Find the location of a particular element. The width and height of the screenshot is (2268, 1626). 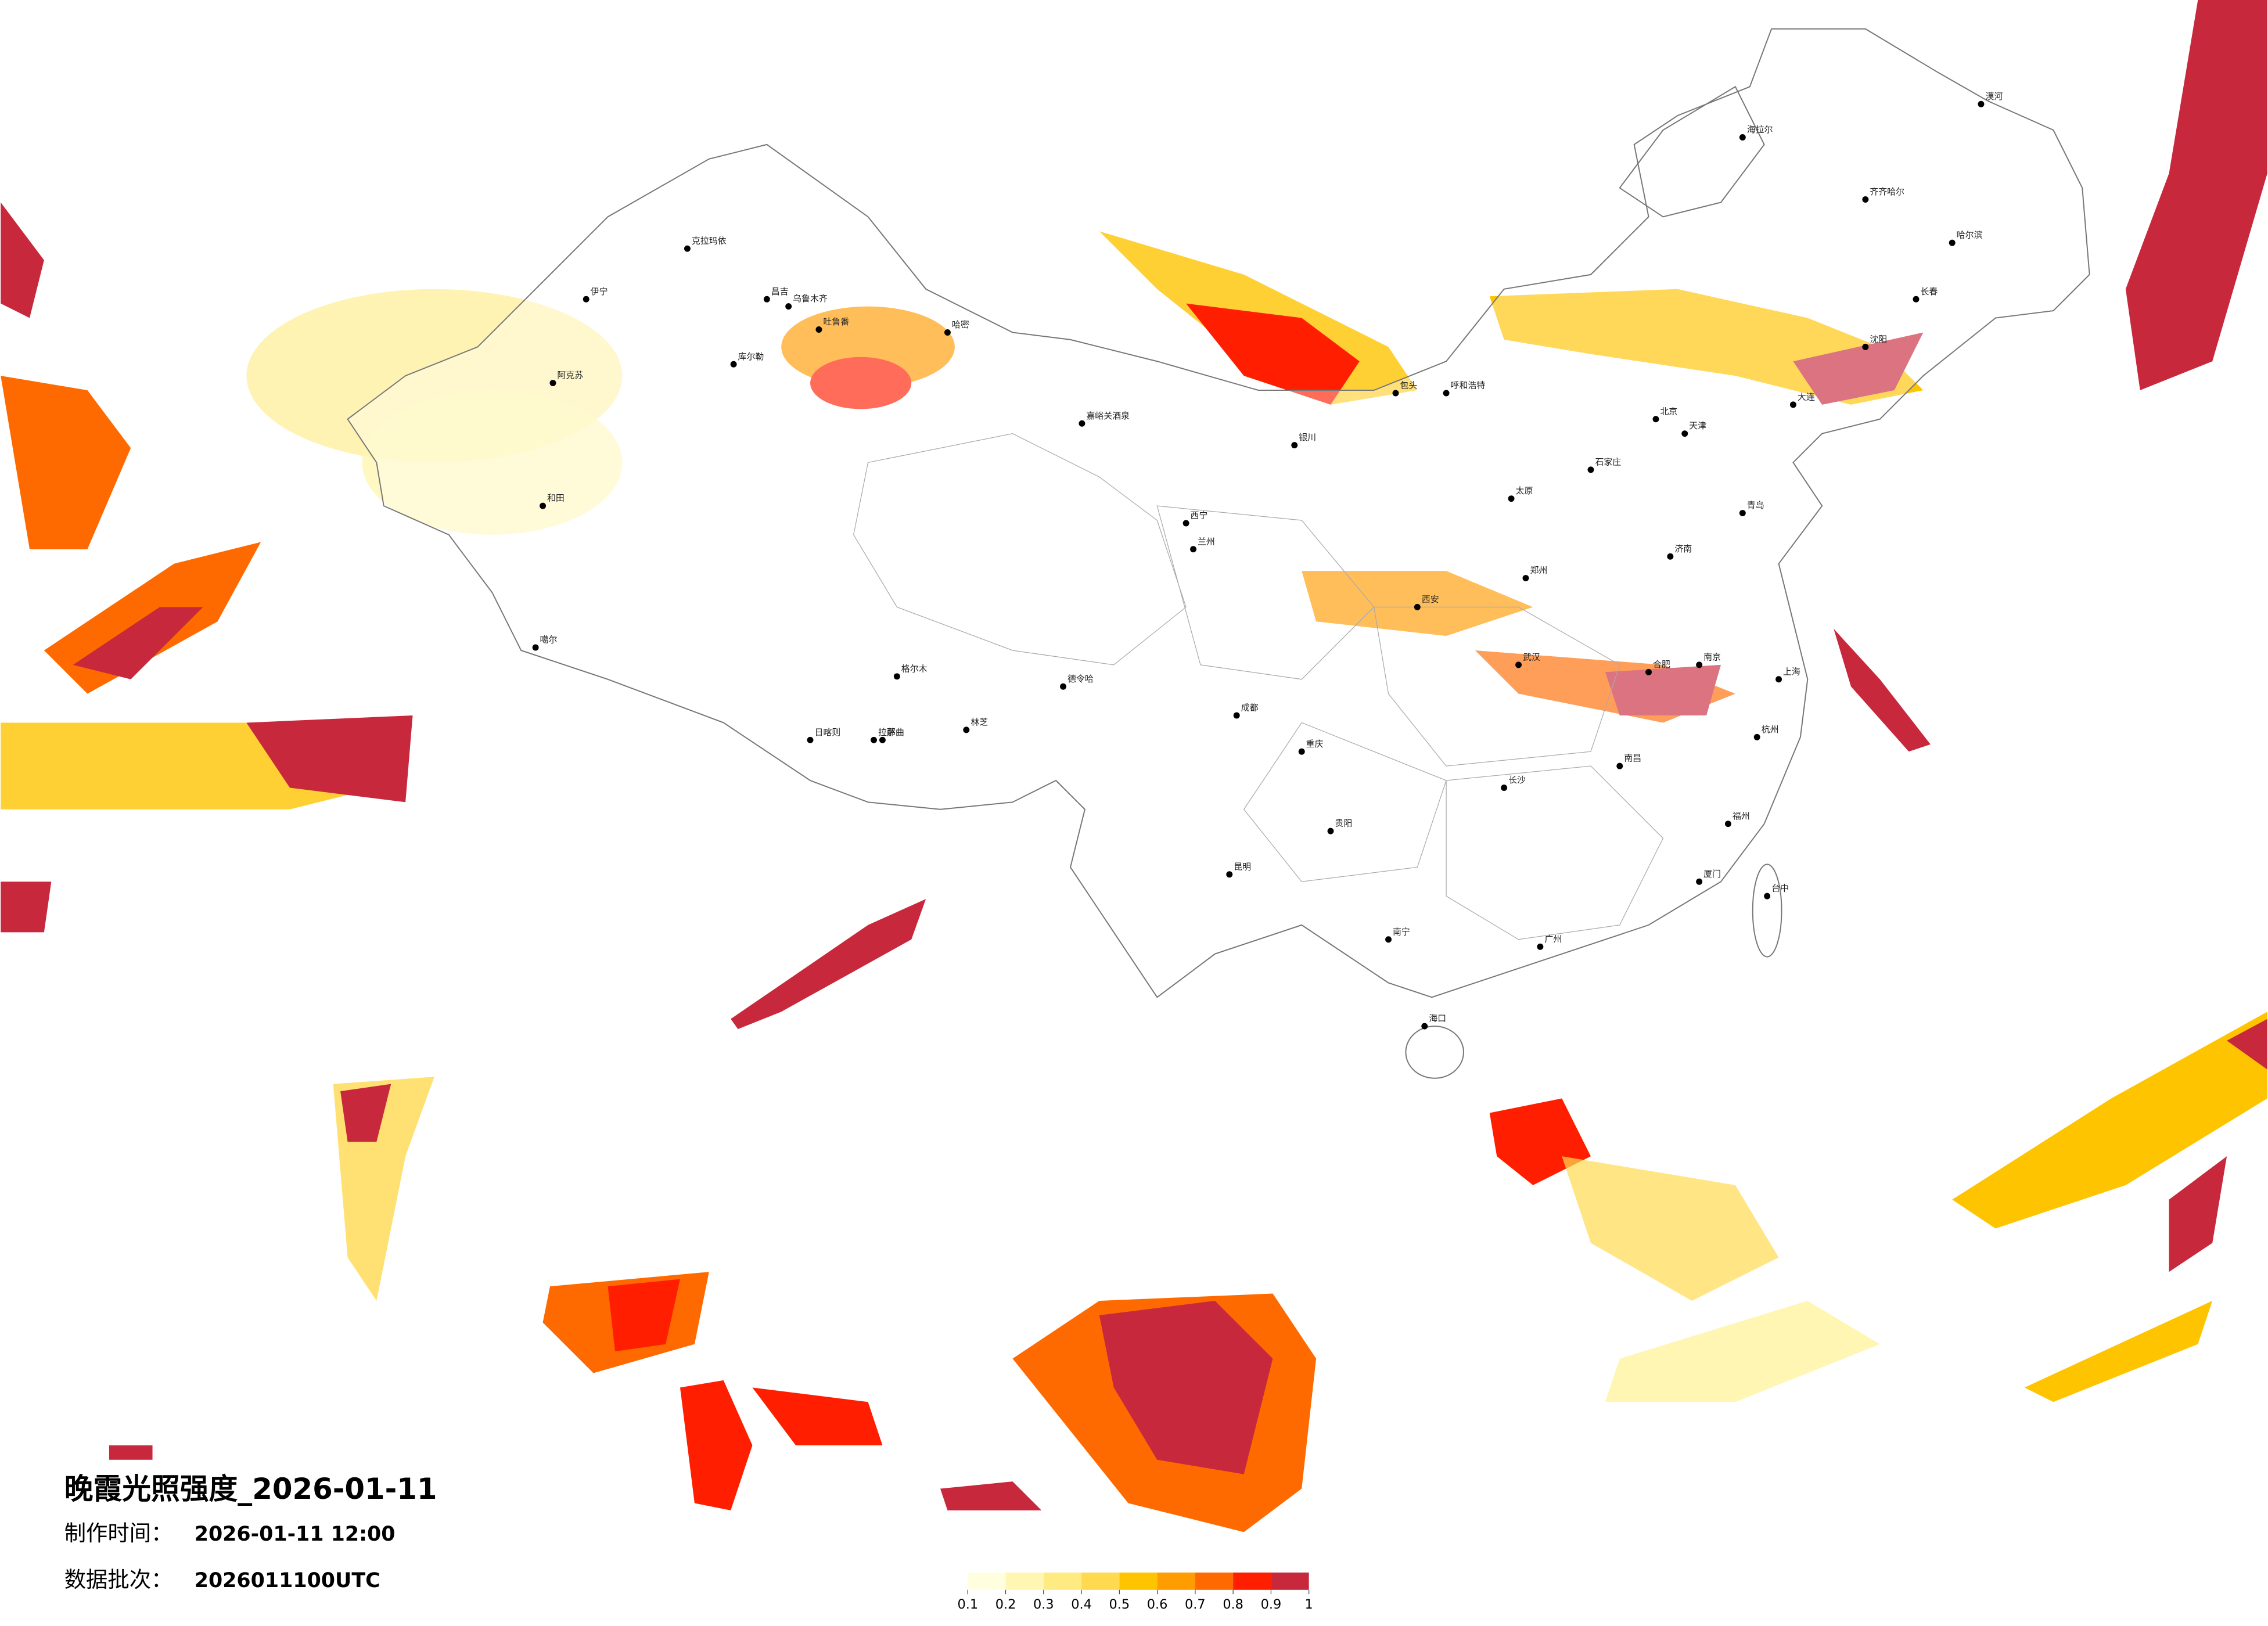

colorbar-label: 0.8 is located at coordinates (1233, 1604).